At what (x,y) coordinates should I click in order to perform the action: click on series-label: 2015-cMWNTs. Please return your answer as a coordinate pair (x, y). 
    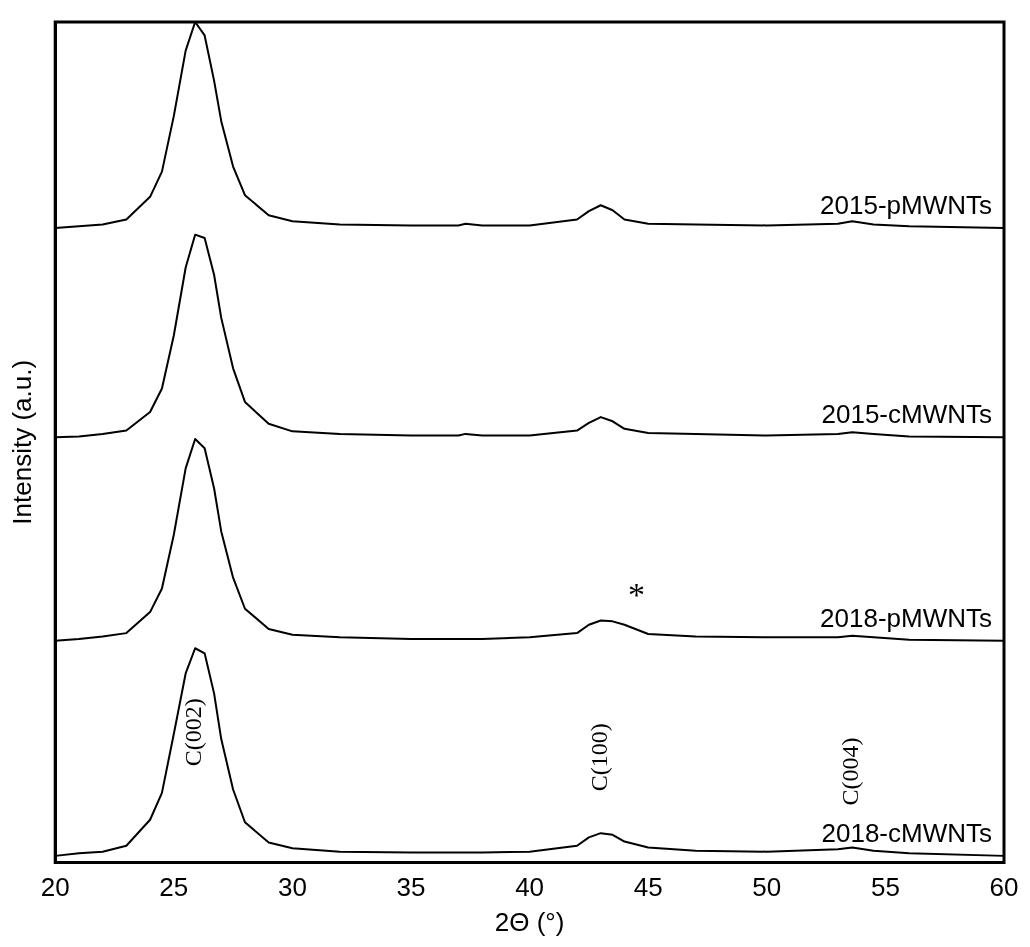
    Looking at the image, I should click on (906, 414).